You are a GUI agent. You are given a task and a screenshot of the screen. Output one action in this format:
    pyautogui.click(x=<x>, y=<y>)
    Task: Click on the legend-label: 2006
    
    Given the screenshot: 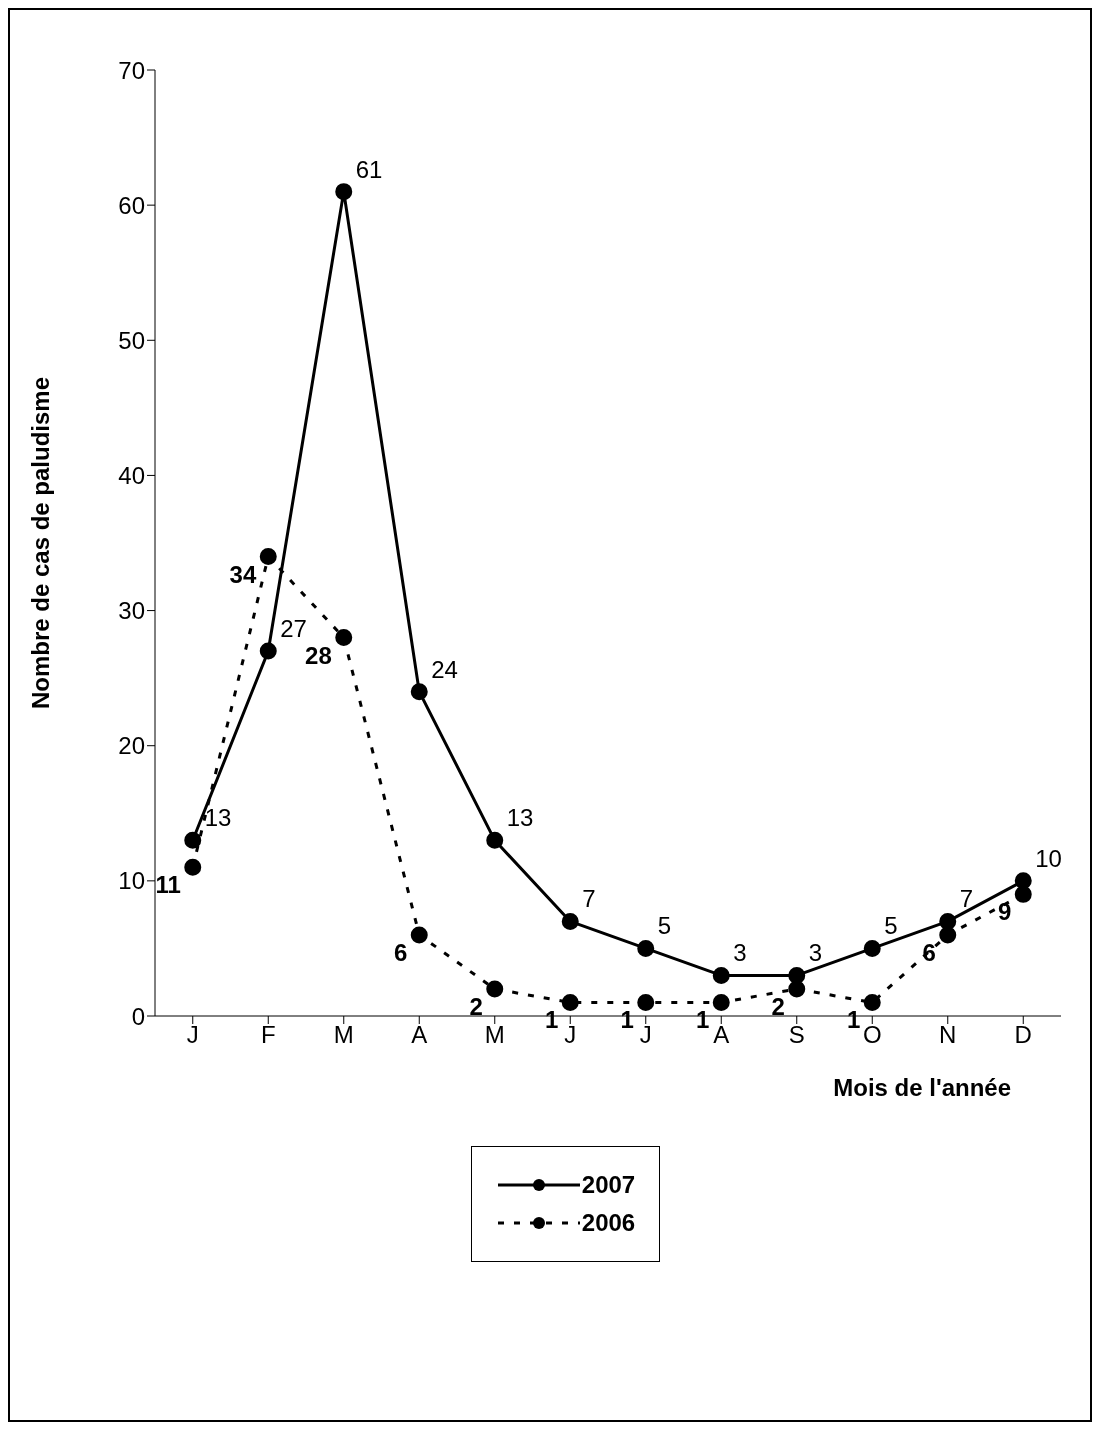 What is the action you would take?
    pyautogui.click(x=608, y=1223)
    